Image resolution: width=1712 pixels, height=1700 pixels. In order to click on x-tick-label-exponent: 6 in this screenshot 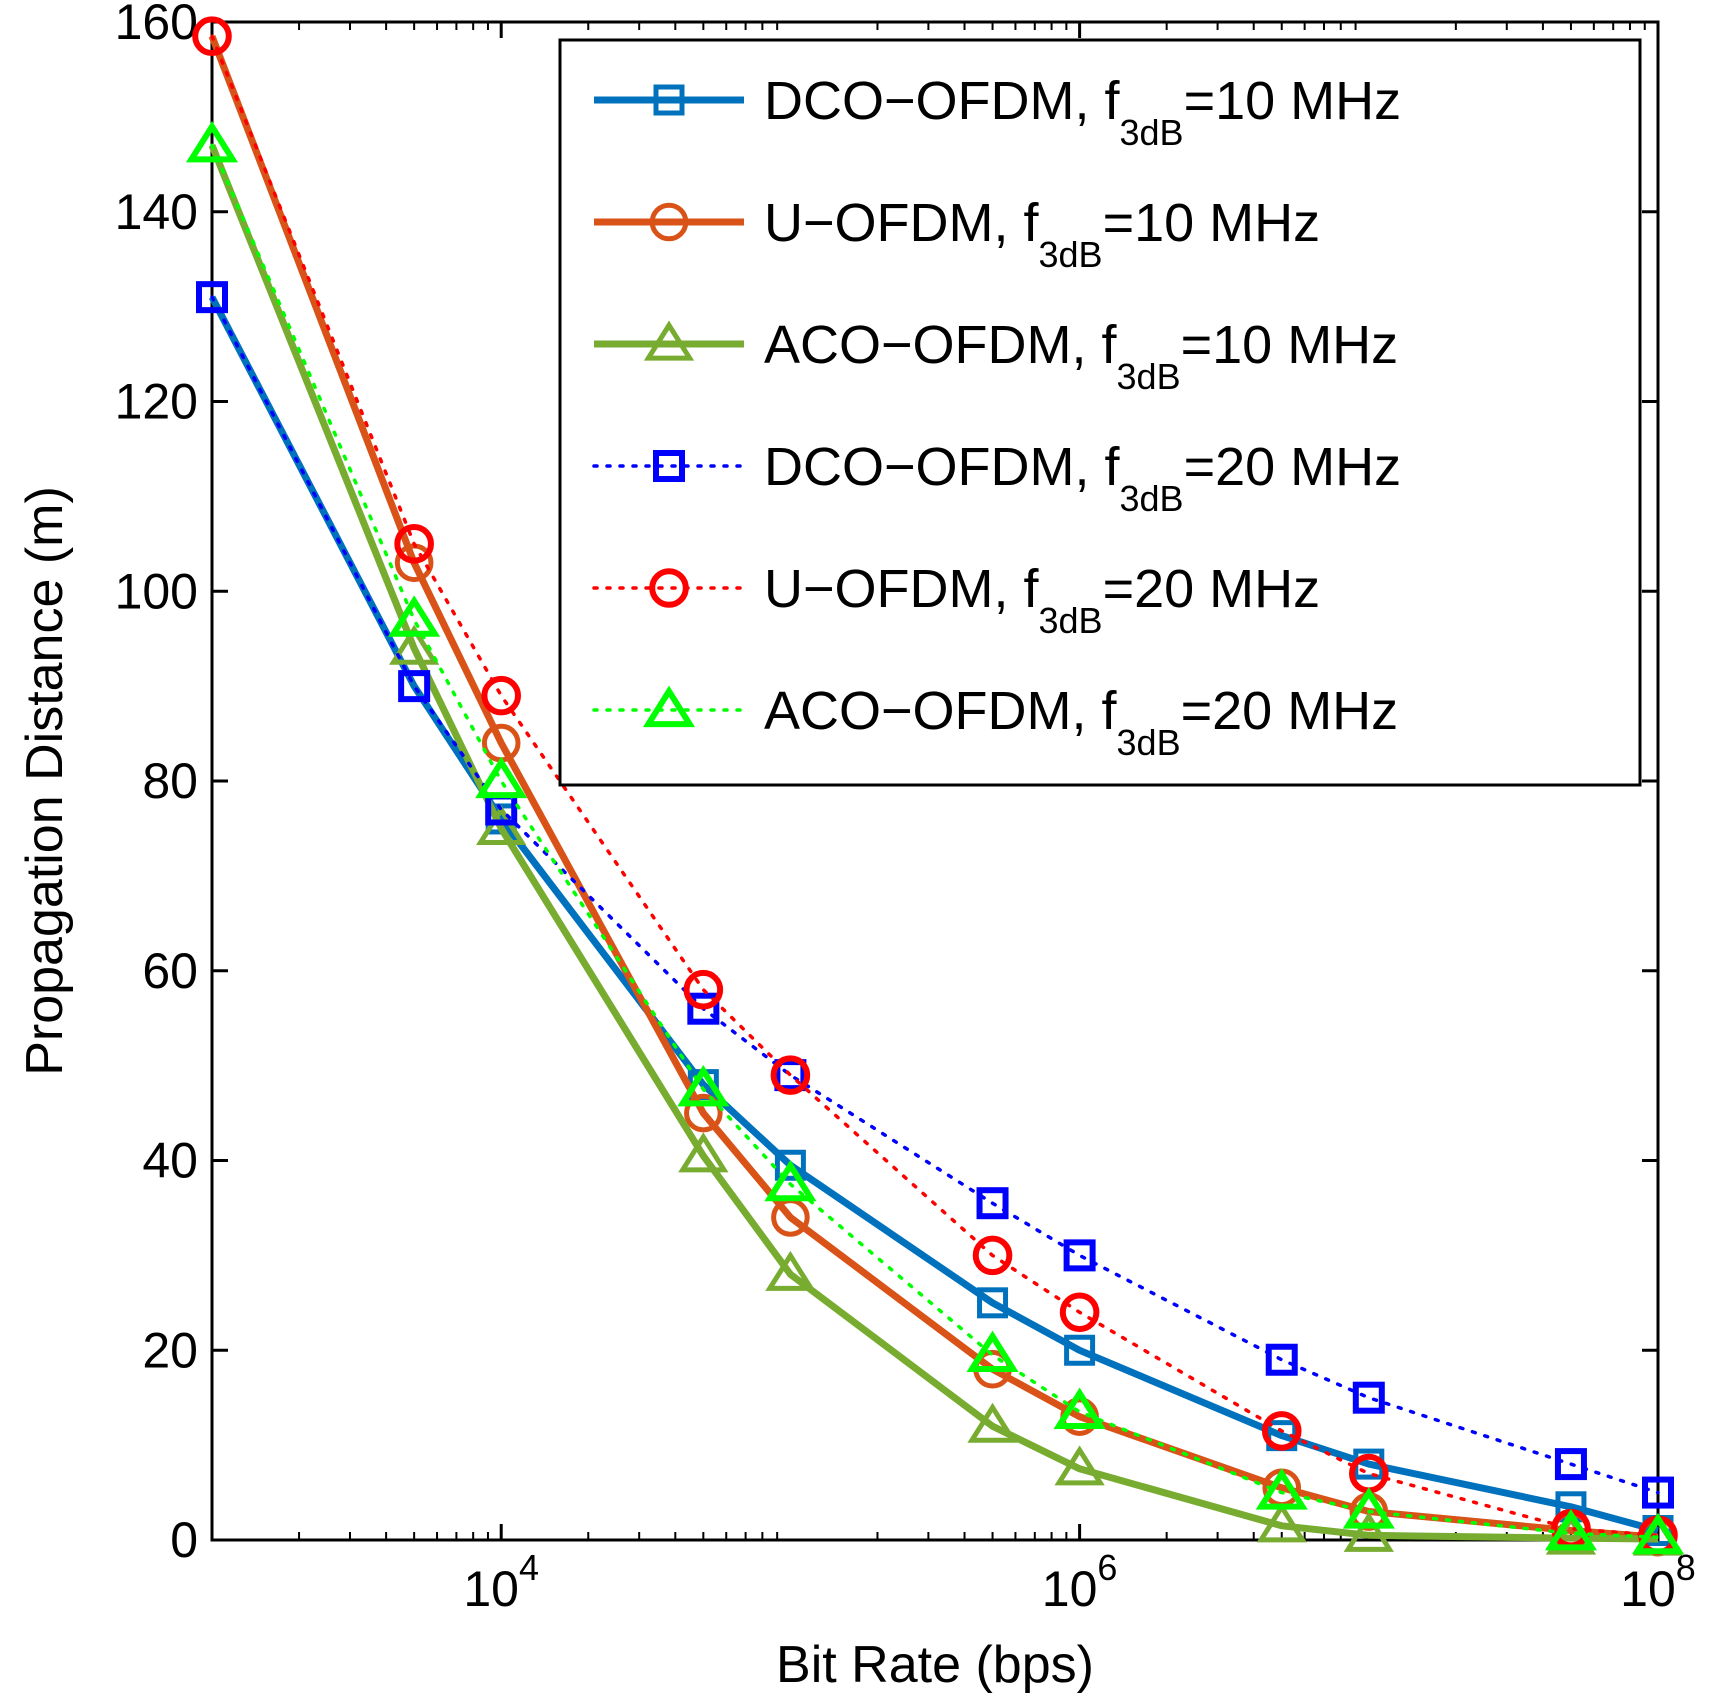, I will do `click(1107, 1567)`.